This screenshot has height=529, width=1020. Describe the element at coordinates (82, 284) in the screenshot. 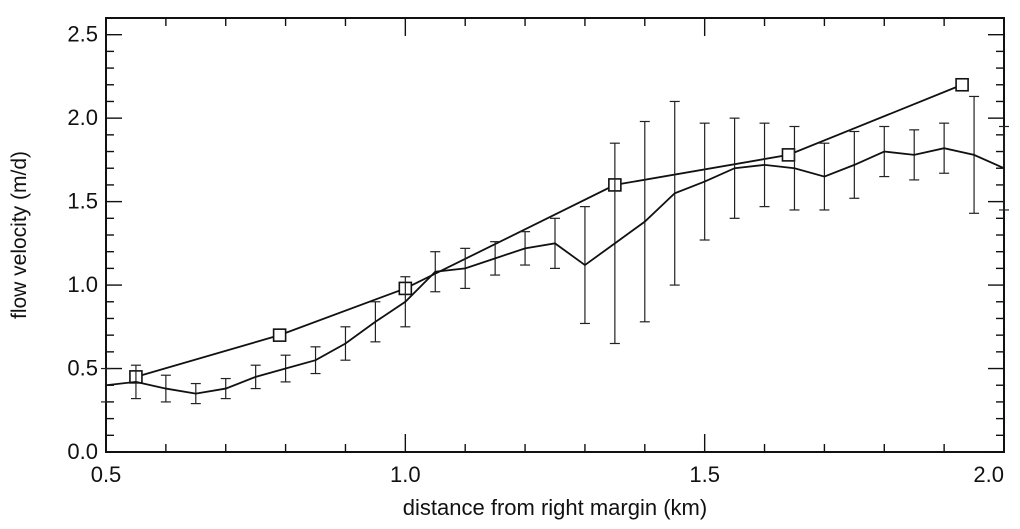

I see `y-tick-label: 1.0` at that location.